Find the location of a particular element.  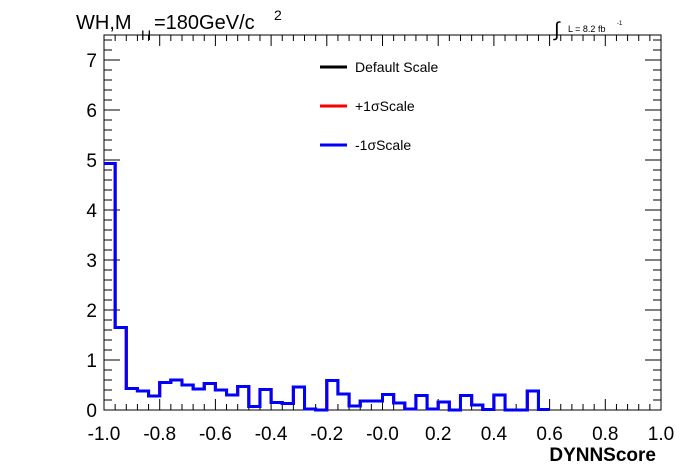

y-tick-label: 3 is located at coordinates (91, 261).